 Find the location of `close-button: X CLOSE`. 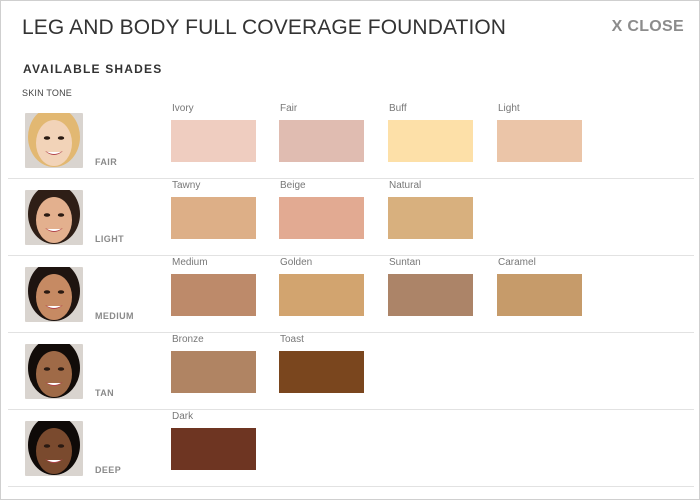

close-button: X CLOSE is located at coordinates (647, 26).